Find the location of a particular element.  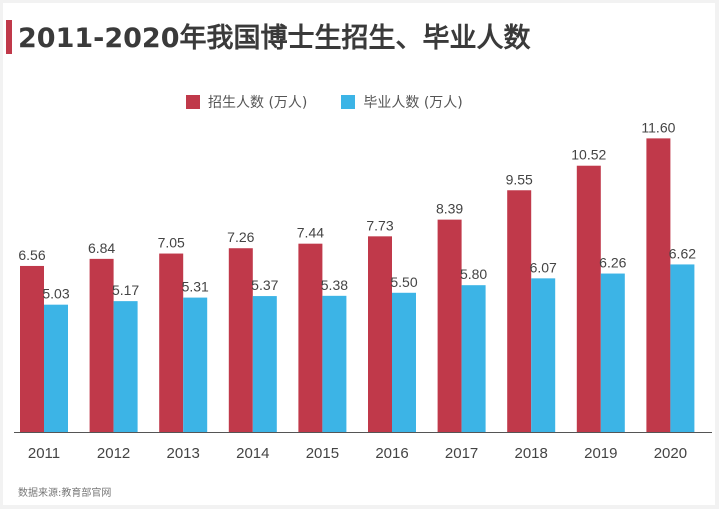

legend: 招生人数 (万人) 毕业人数 (万人) is located at coordinates (324, 102).